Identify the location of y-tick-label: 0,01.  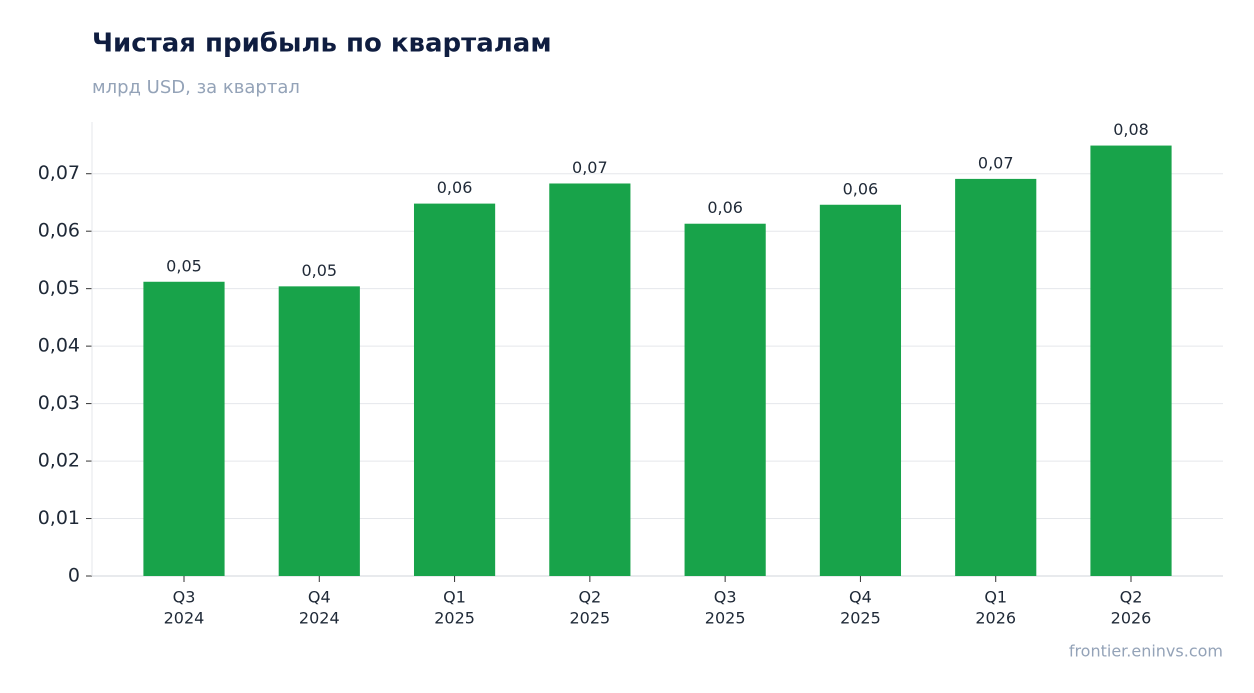
(59, 518).